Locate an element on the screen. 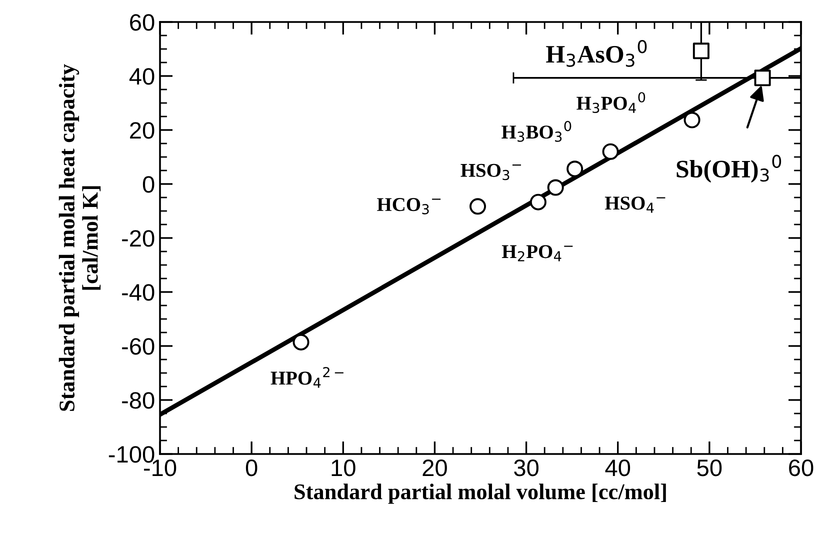 The width and height of the screenshot is (827, 535). x-tick-label: 0 is located at coordinates (252, 467).